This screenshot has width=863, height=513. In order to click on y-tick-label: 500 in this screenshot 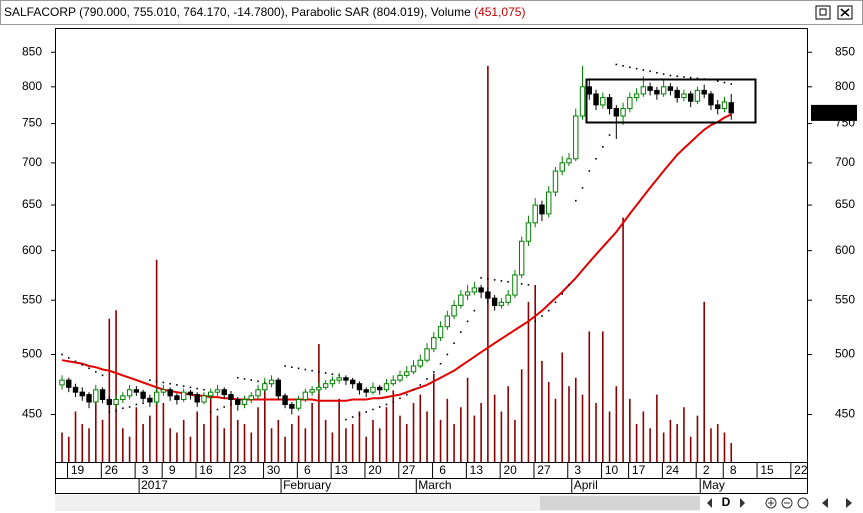, I will do `click(32, 354)`.